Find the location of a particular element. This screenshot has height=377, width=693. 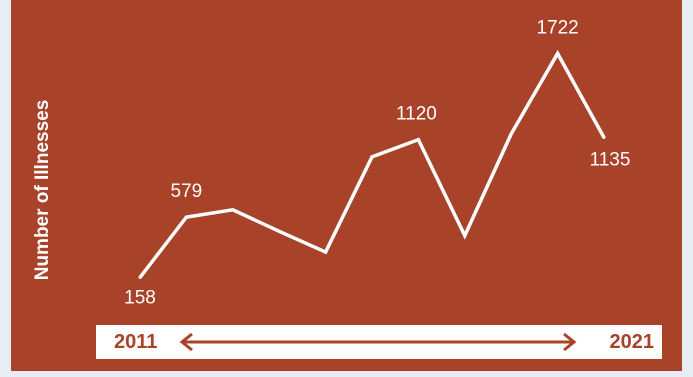

data-point-2015 is located at coordinates (326, 252).